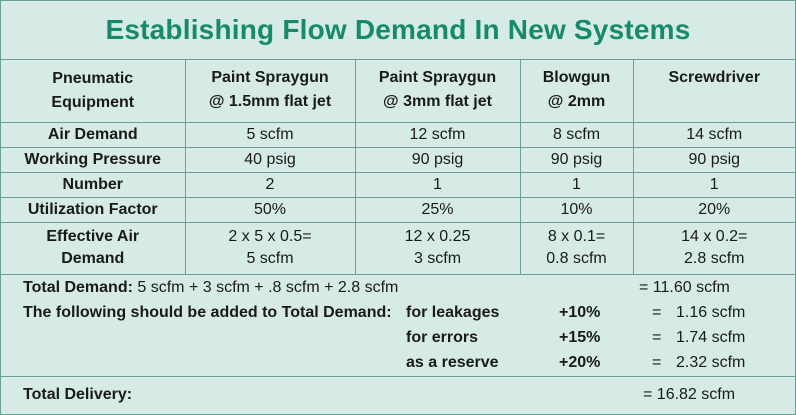  What do you see at coordinates (93, 185) in the screenshot?
I see `row-label: Number` at bounding box center [93, 185].